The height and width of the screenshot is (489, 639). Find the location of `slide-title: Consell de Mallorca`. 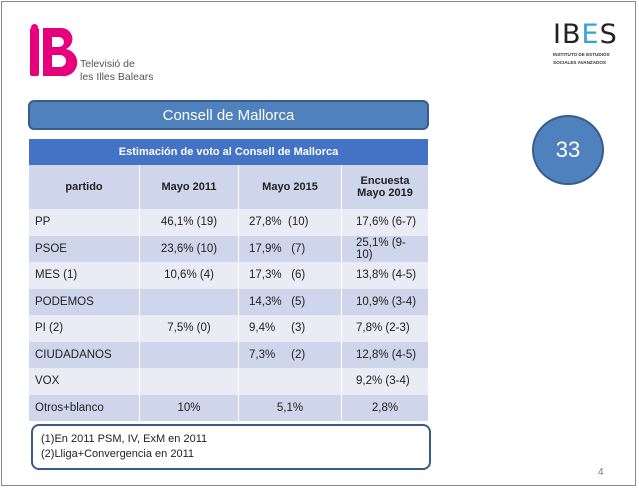

slide-title: Consell de Mallorca is located at coordinates (228, 115).